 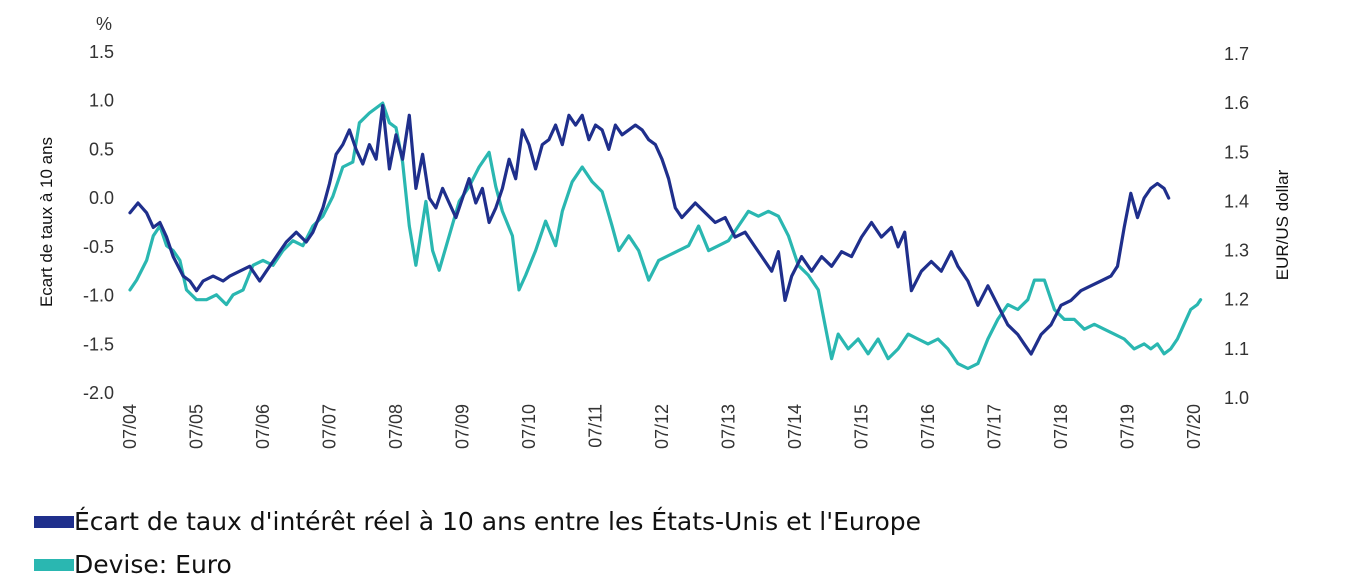 I want to click on left-tick-label: 0.5, so click(x=101, y=149).